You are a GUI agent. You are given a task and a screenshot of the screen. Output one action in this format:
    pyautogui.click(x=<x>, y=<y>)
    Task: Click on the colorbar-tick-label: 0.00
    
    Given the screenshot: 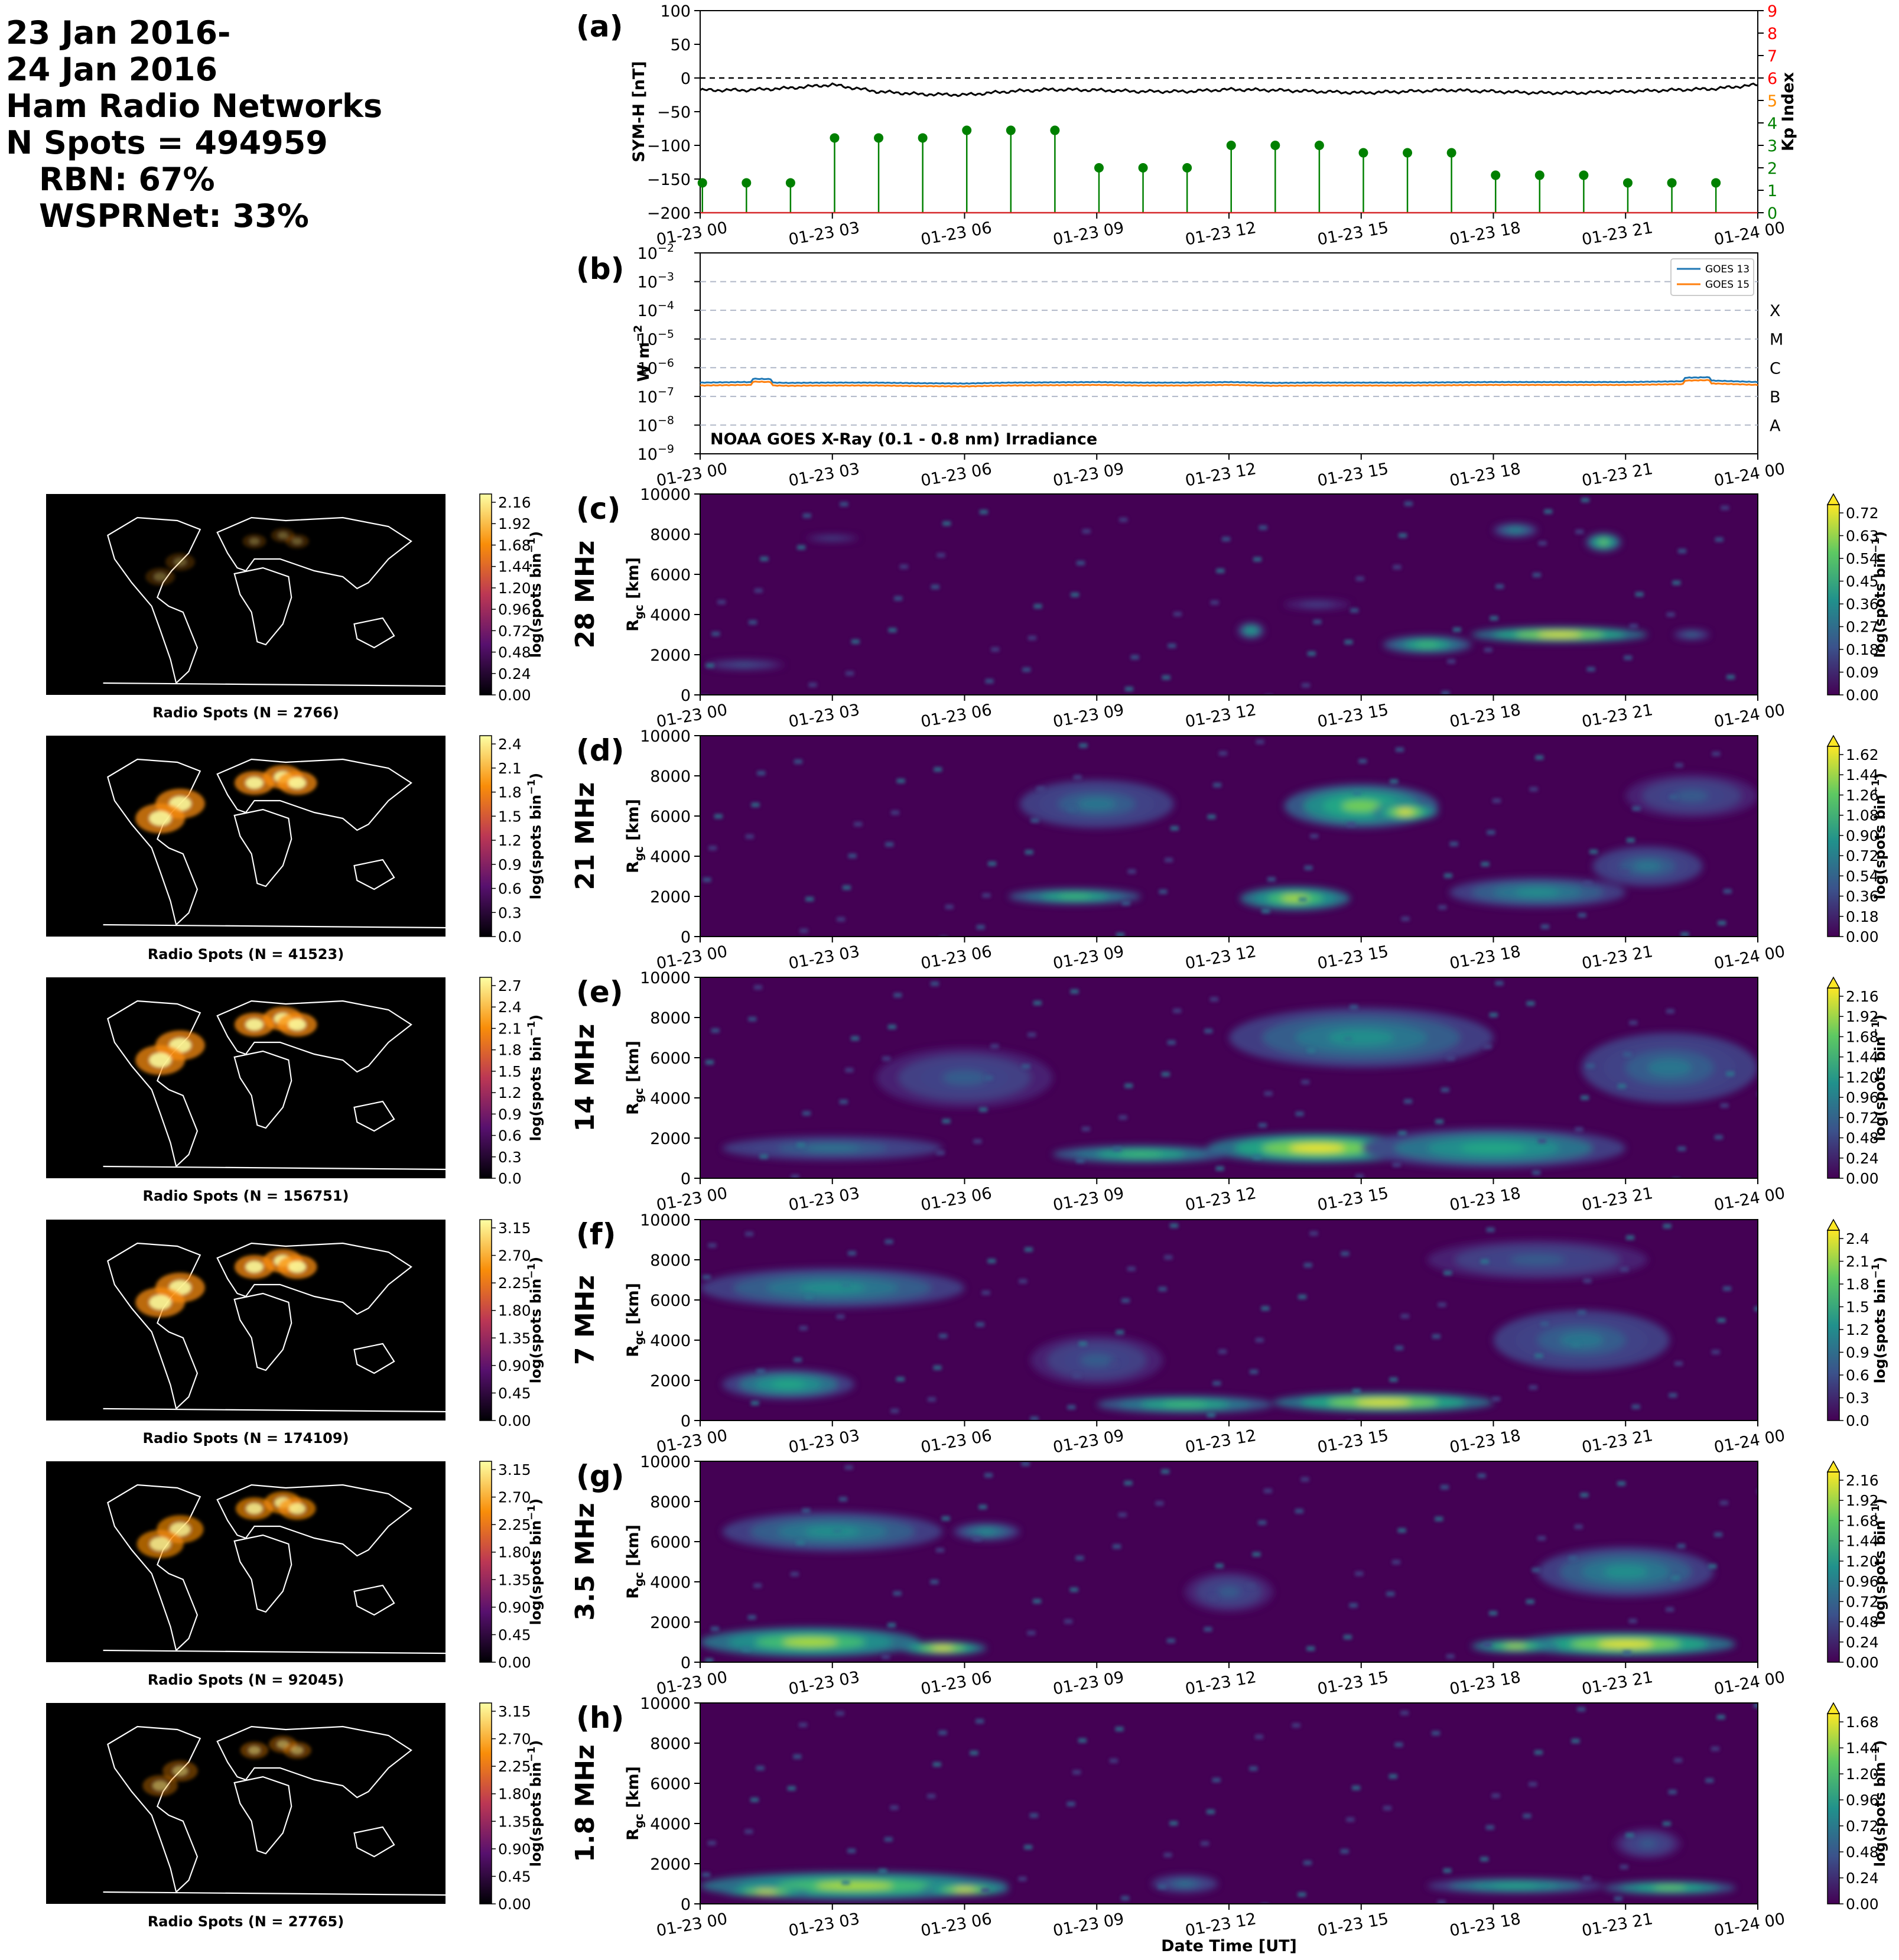 What is the action you would take?
    pyautogui.click(x=1862, y=1904)
    